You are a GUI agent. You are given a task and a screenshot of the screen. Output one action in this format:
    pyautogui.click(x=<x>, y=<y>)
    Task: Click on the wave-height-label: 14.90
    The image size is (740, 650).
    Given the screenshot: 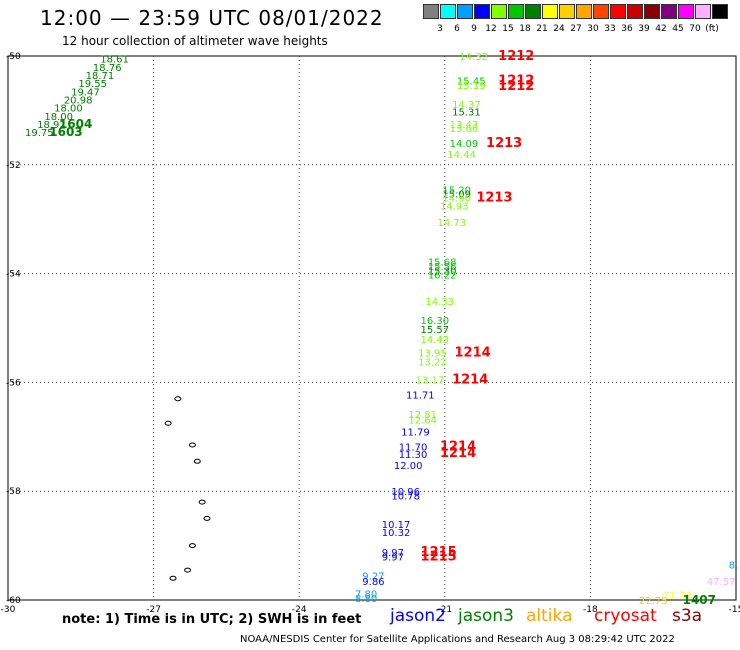 What is the action you would take?
    pyautogui.click(x=456, y=198)
    